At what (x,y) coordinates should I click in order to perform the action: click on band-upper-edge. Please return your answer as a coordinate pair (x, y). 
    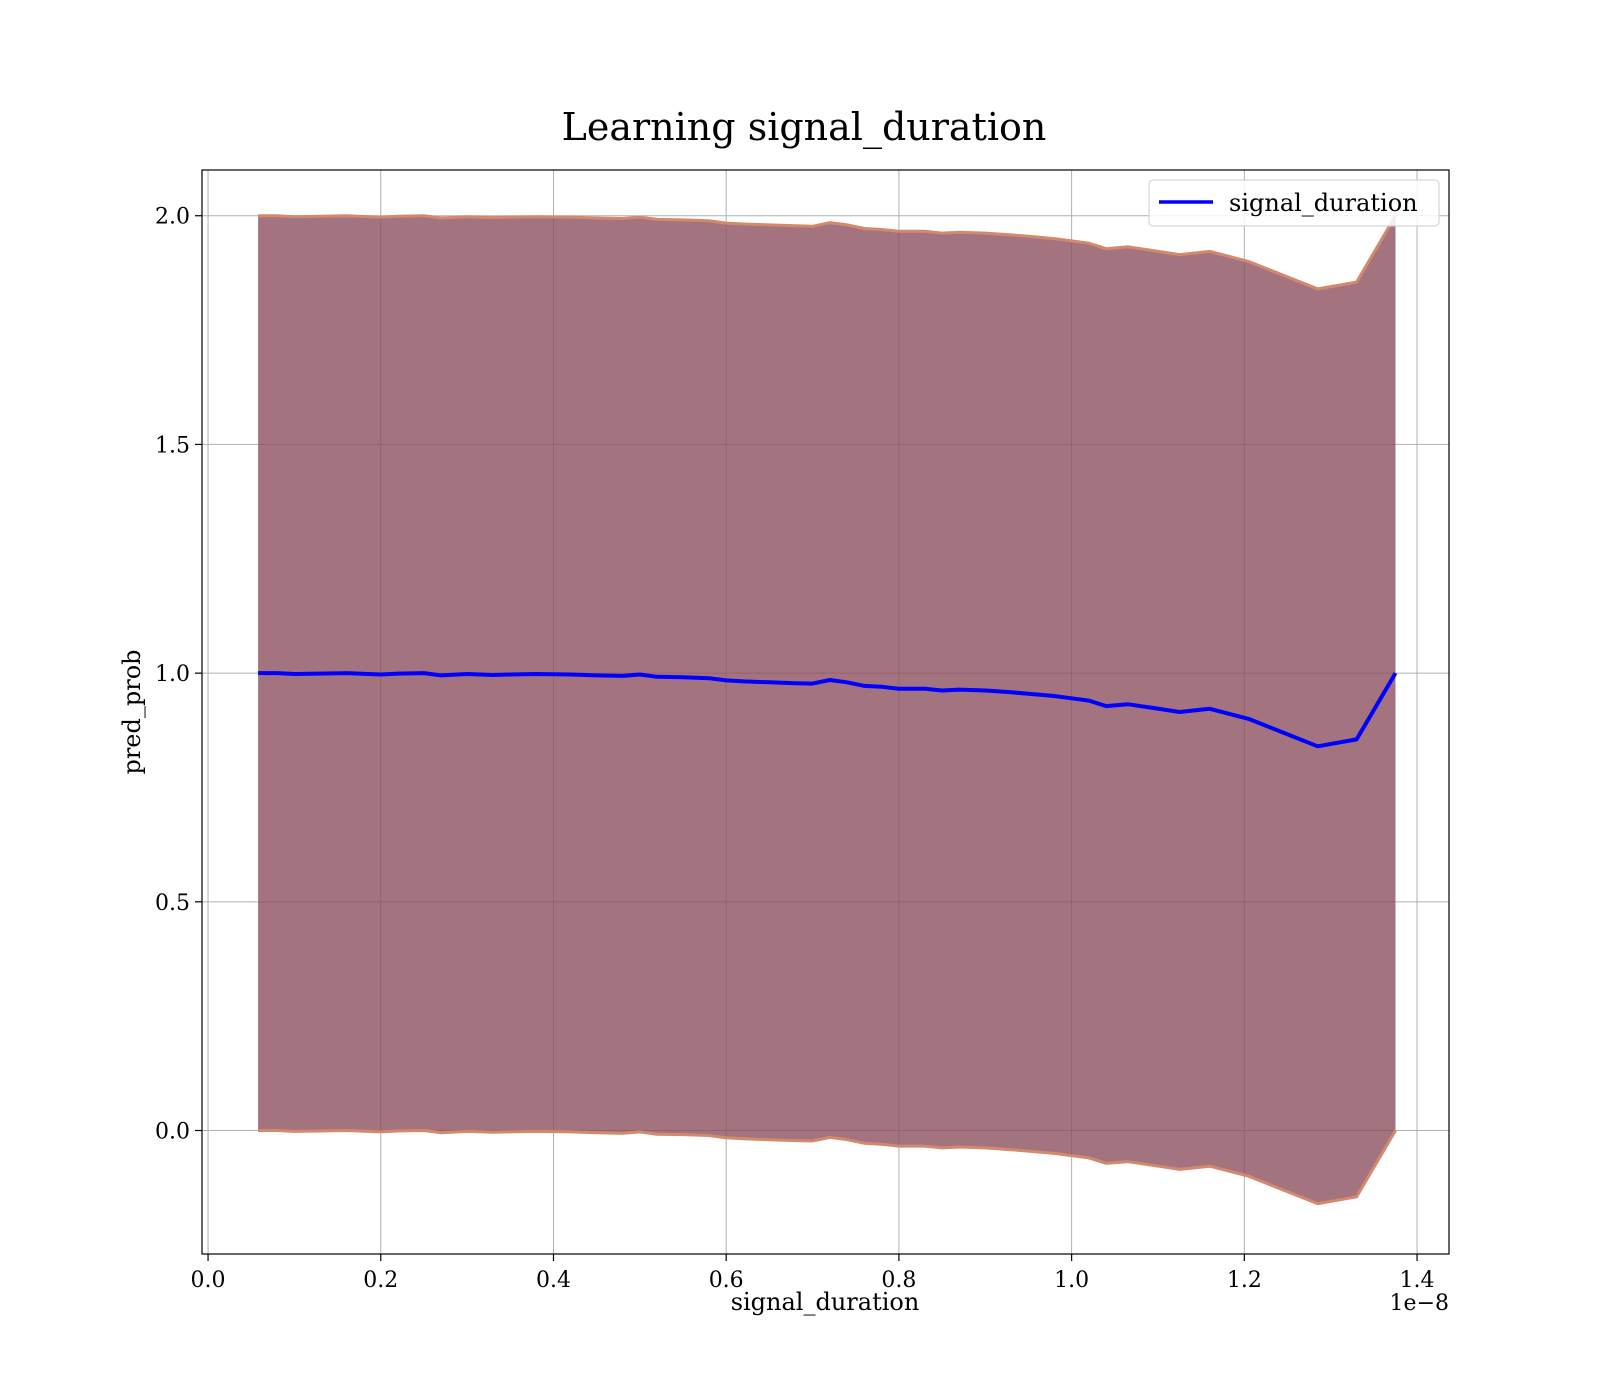
    Looking at the image, I should click on (827, 252).